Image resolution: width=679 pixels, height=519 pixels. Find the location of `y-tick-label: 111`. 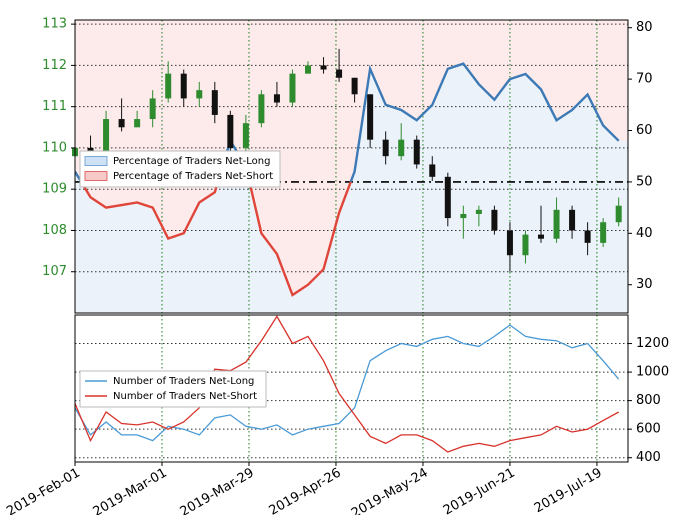

y-tick-label: 111 is located at coordinates (54, 106).